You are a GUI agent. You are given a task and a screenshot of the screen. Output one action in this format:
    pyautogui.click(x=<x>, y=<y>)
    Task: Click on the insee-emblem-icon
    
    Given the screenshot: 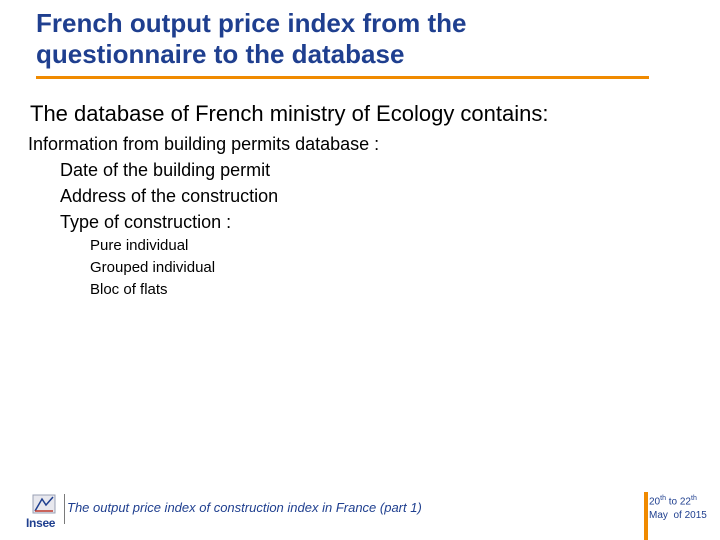 What is the action you would take?
    pyautogui.click(x=44, y=504)
    